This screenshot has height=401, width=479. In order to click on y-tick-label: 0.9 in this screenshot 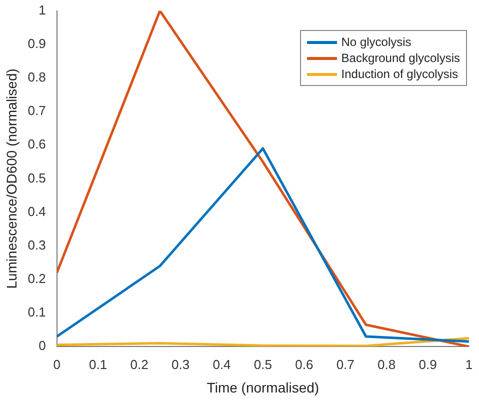, I will do `click(37, 43)`.